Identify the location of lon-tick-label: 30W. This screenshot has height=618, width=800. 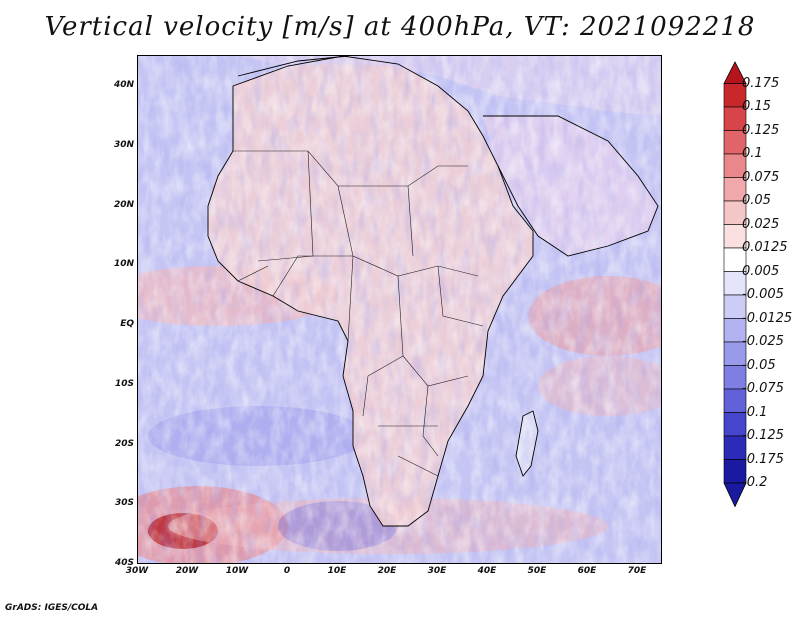
(137, 571).